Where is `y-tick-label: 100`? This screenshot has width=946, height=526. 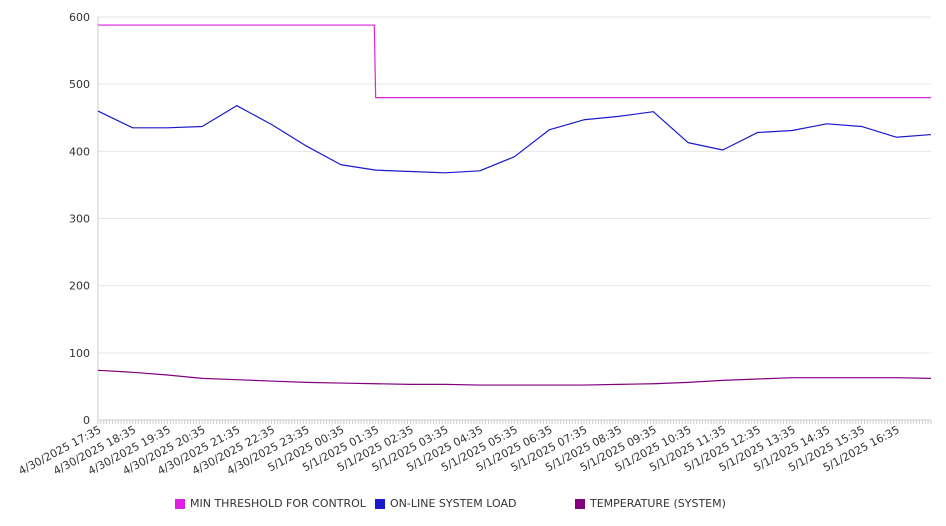
y-tick-label: 100 is located at coordinates (79, 353).